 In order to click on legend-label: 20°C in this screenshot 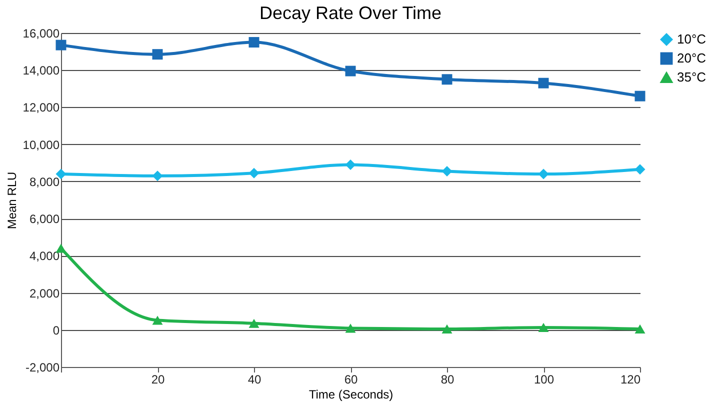, I will do `click(691, 58)`.